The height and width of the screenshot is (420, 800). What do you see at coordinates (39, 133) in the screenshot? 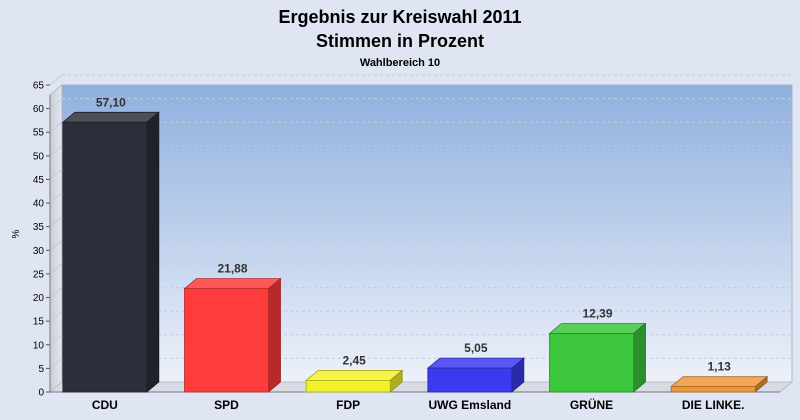
I see `y-tick-label: 55` at bounding box center [39, 133].